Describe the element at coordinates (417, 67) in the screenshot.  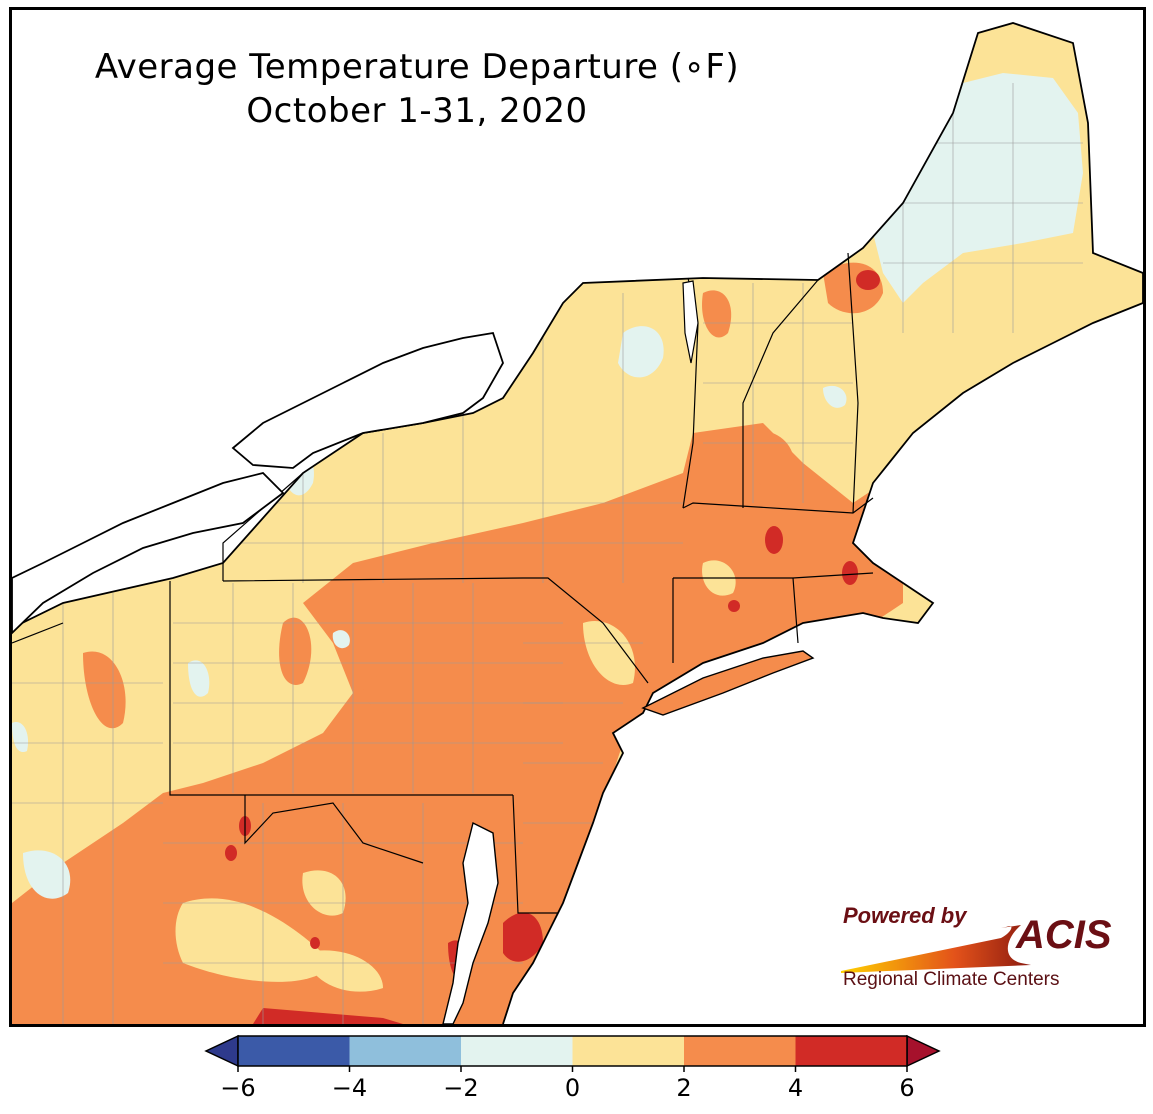
I see `map-title: Average Temperature Departure (∘F)` at that location.